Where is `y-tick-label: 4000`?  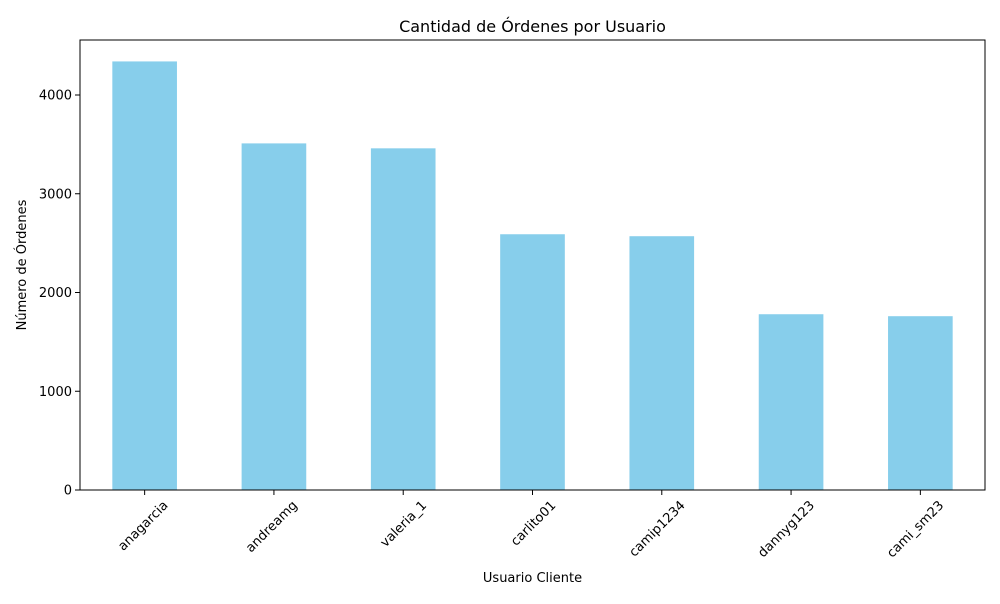 y-tick-label: 4000 is located at coordinates (55, 96).